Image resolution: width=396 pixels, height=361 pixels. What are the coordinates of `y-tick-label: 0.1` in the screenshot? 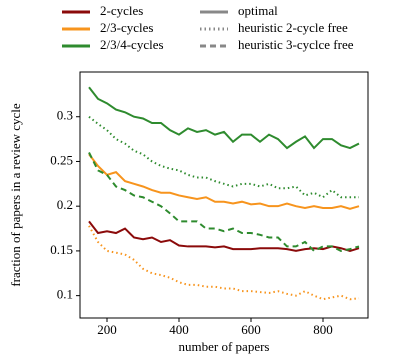 It's located at (65, 294).